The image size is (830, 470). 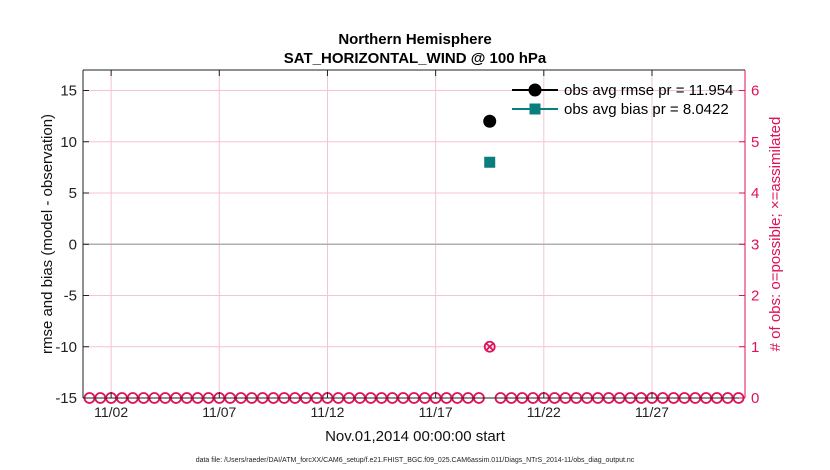 I want to click on y2-tick-label: 2, so click(x=755, y=296).